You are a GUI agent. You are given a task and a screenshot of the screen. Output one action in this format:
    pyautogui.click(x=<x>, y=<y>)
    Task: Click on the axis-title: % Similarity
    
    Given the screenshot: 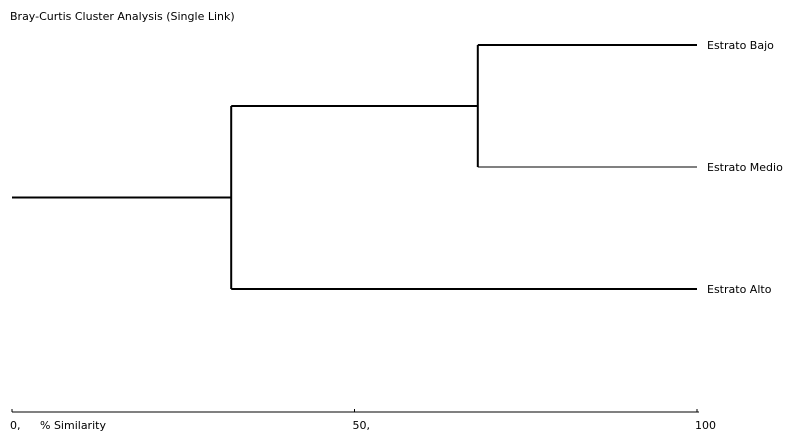 What is the action you would take?
    pyautogui.click(x=73, y=425)
    